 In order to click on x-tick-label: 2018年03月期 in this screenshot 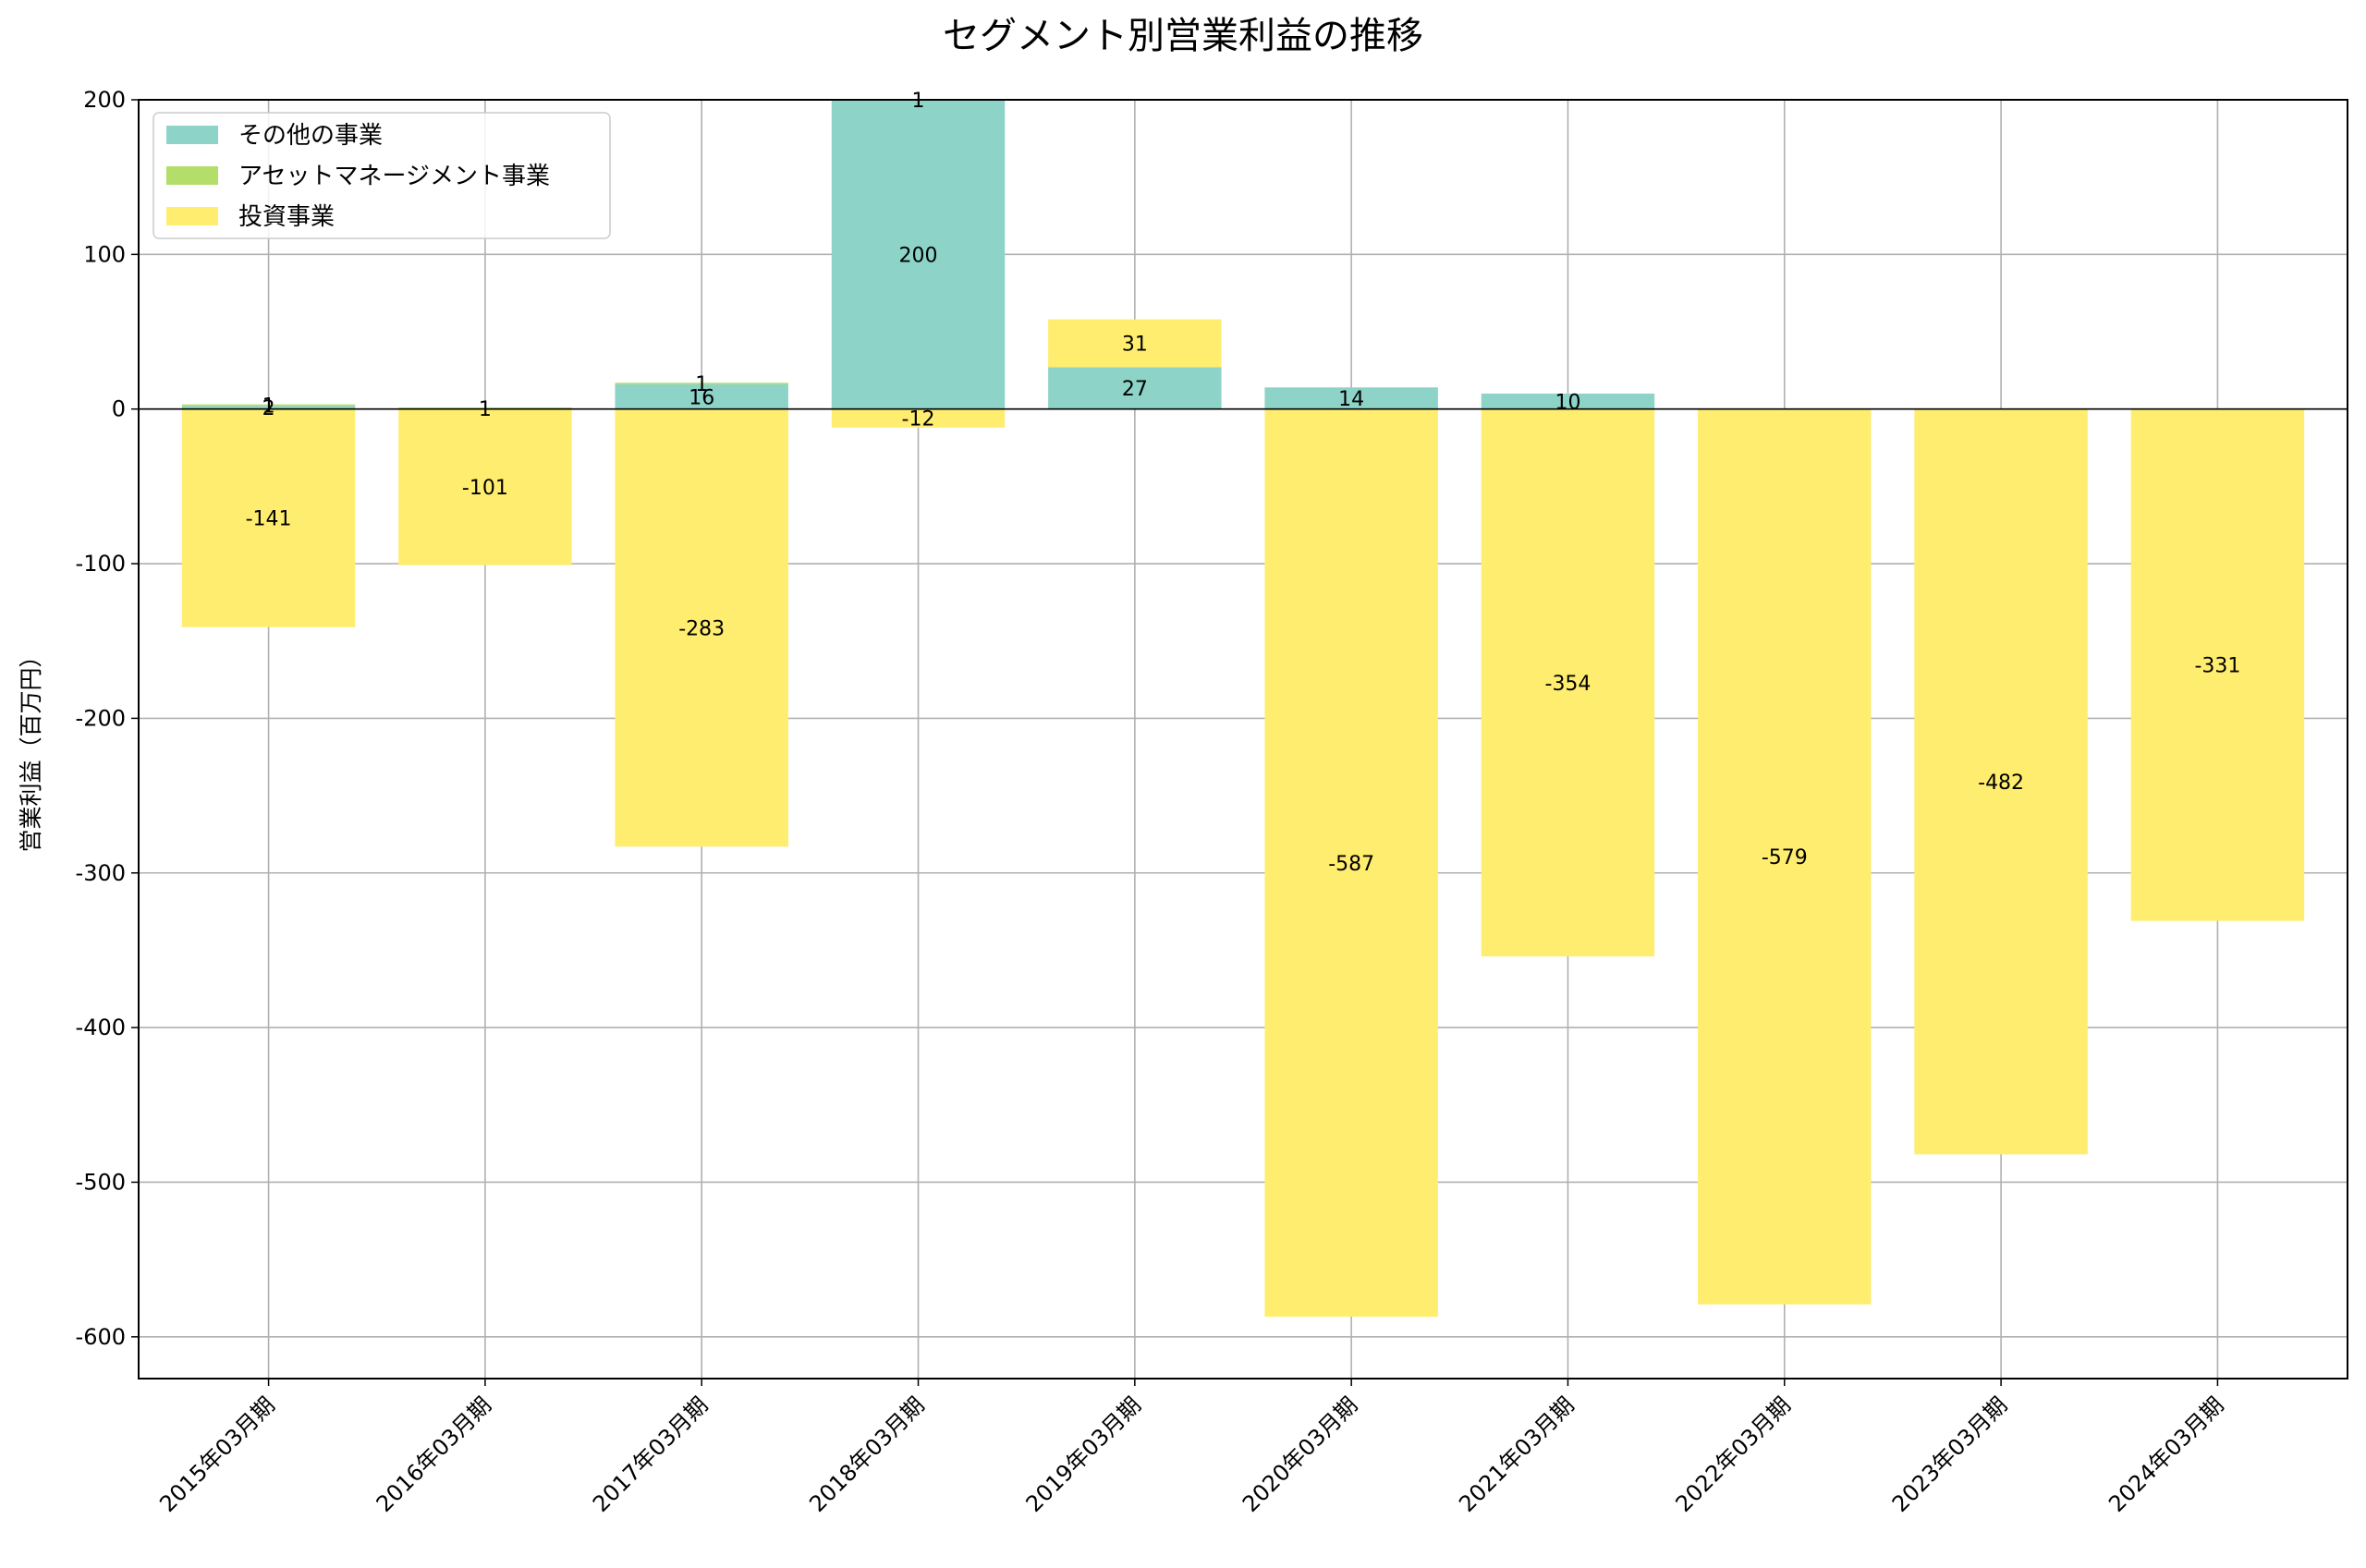, I will do `click(867, 1454)`.